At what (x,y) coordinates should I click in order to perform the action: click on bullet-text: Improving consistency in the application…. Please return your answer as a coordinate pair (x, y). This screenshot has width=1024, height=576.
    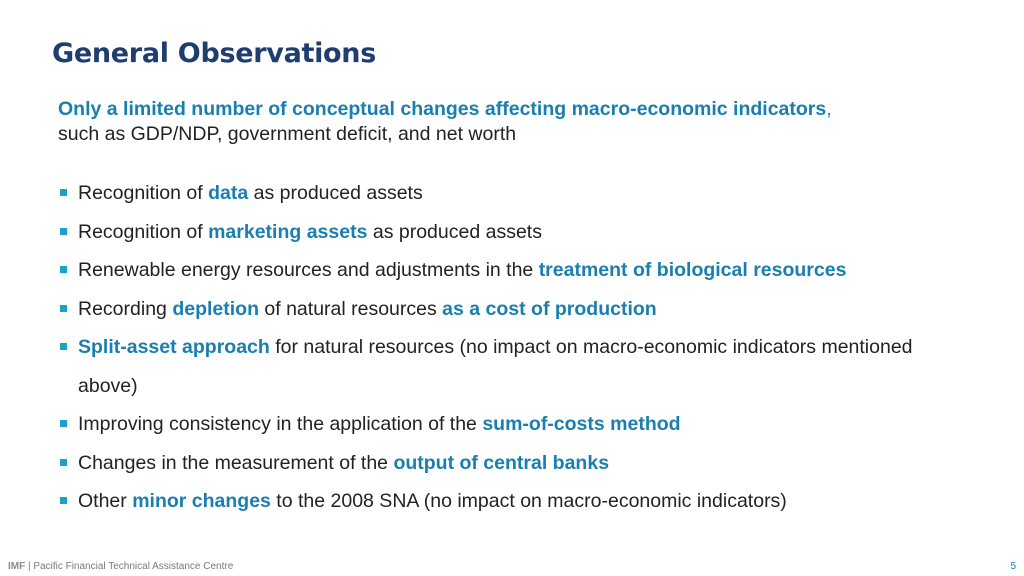
    Looking at the image, I should click on (280, 424).